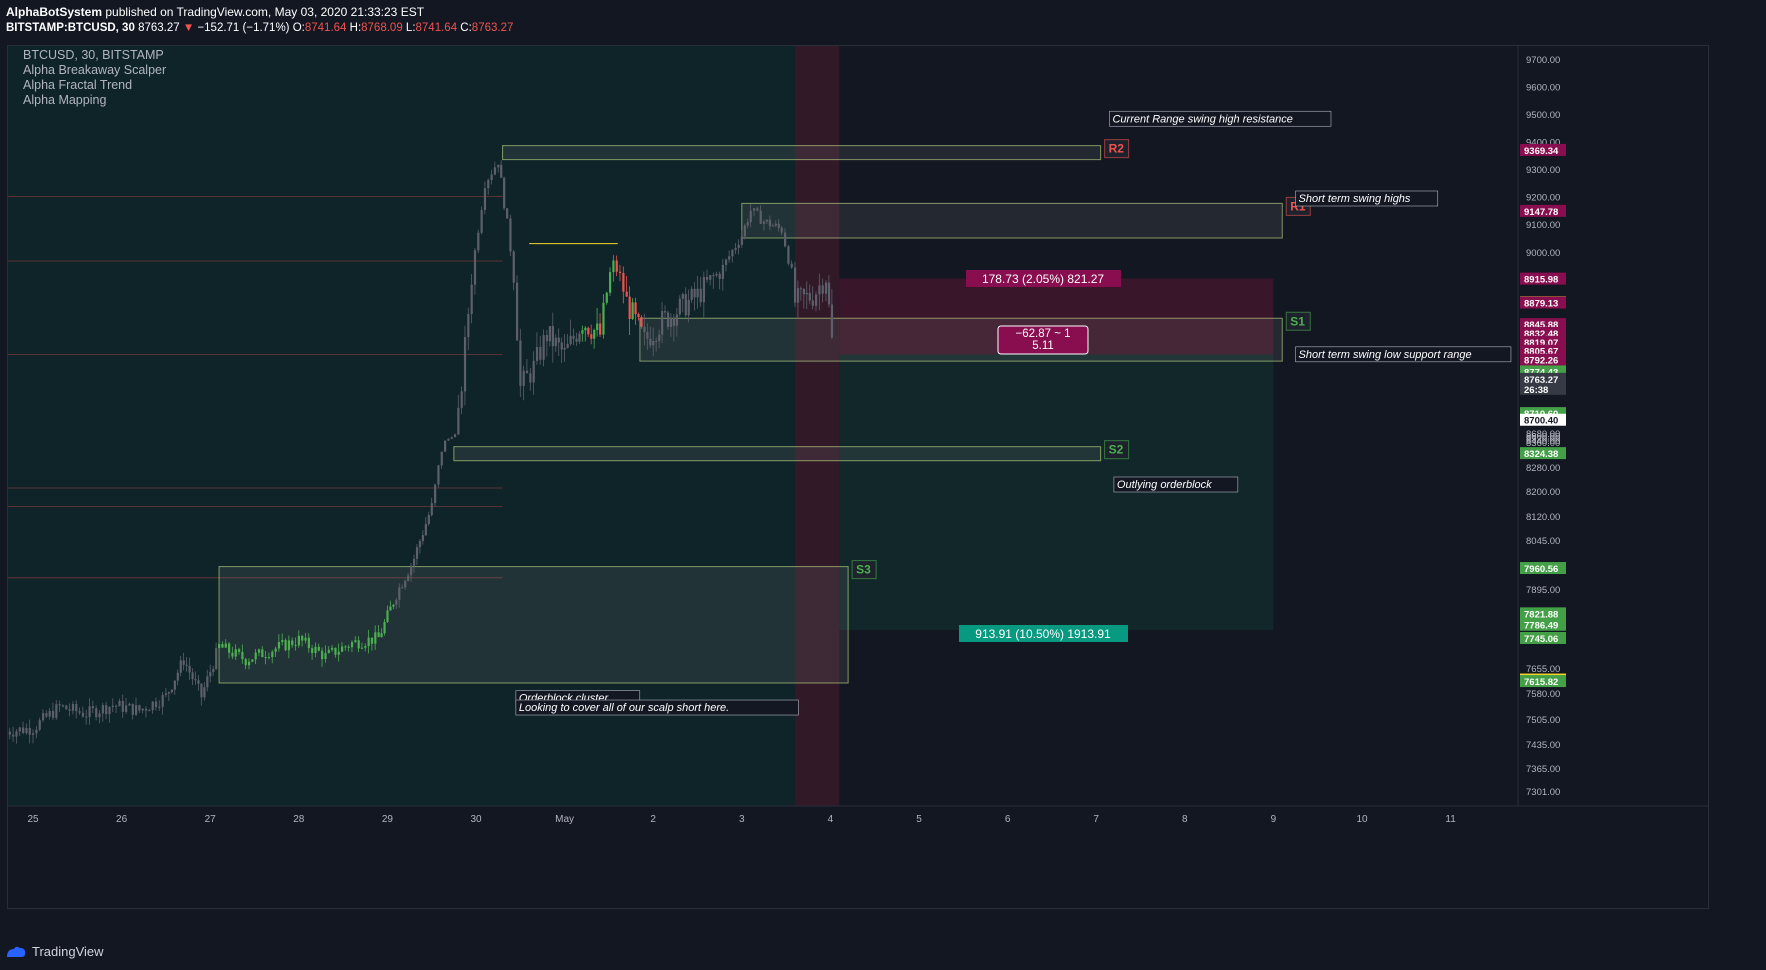  What do you see at coordinates (1543, 745) in the screenshot?
I see `price-tick-label: 7435.00` at bounding box center [1543, 745].